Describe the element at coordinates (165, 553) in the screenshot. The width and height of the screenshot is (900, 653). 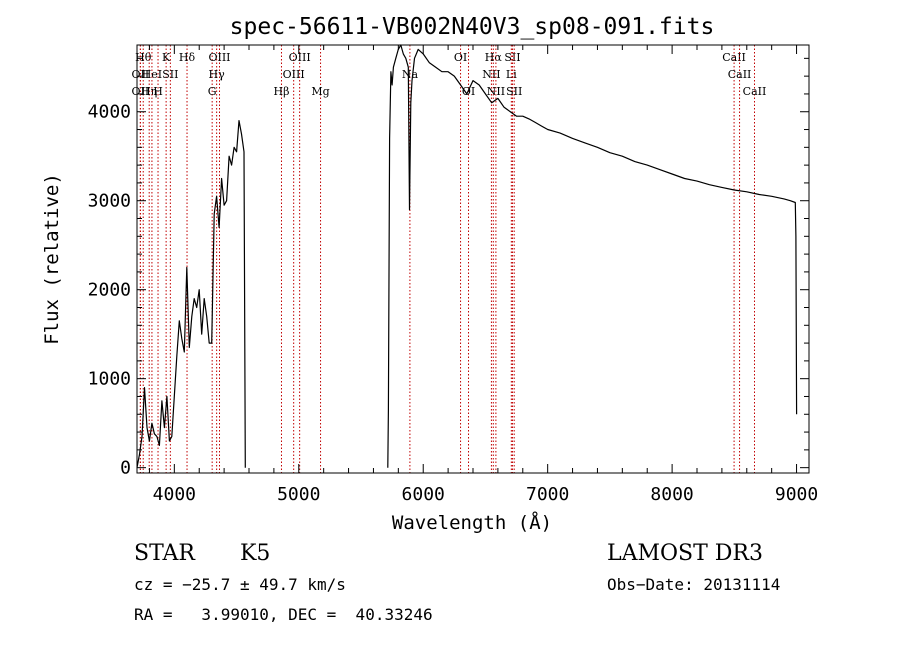
I see `object-class: STAR` at that location.